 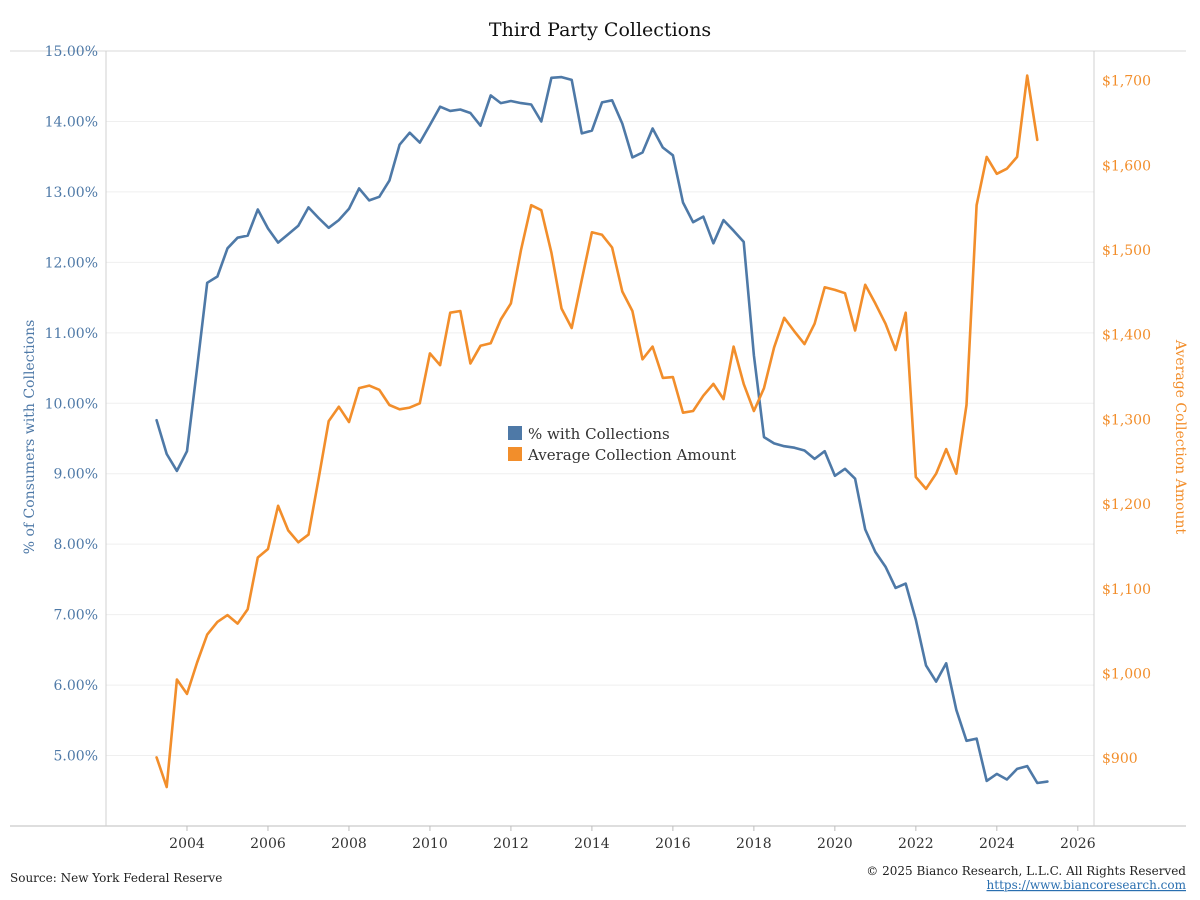 I want to click on right-tick-label: $1,400, so click(x=1126, y=336).